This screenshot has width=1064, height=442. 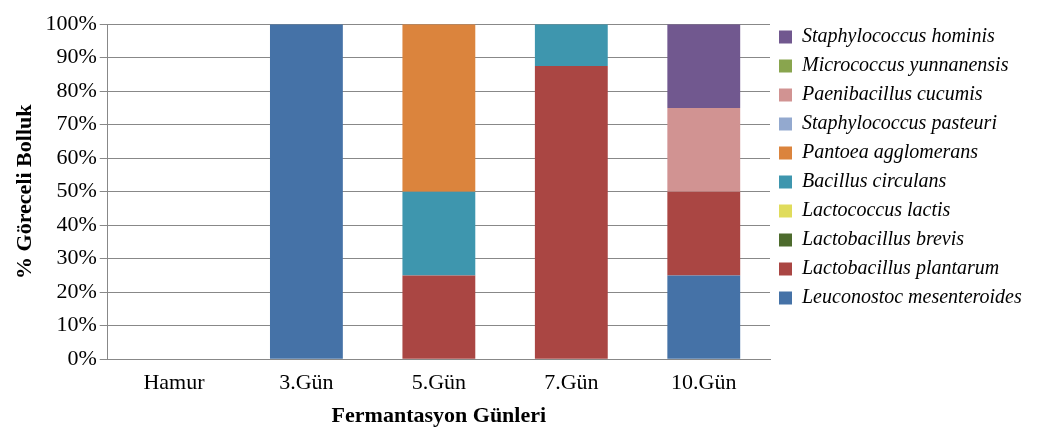 What do you see at coordinates (76, 56) in the screenshot?
I see `y-tick-label: 90%` at bounding box center [76, 56].